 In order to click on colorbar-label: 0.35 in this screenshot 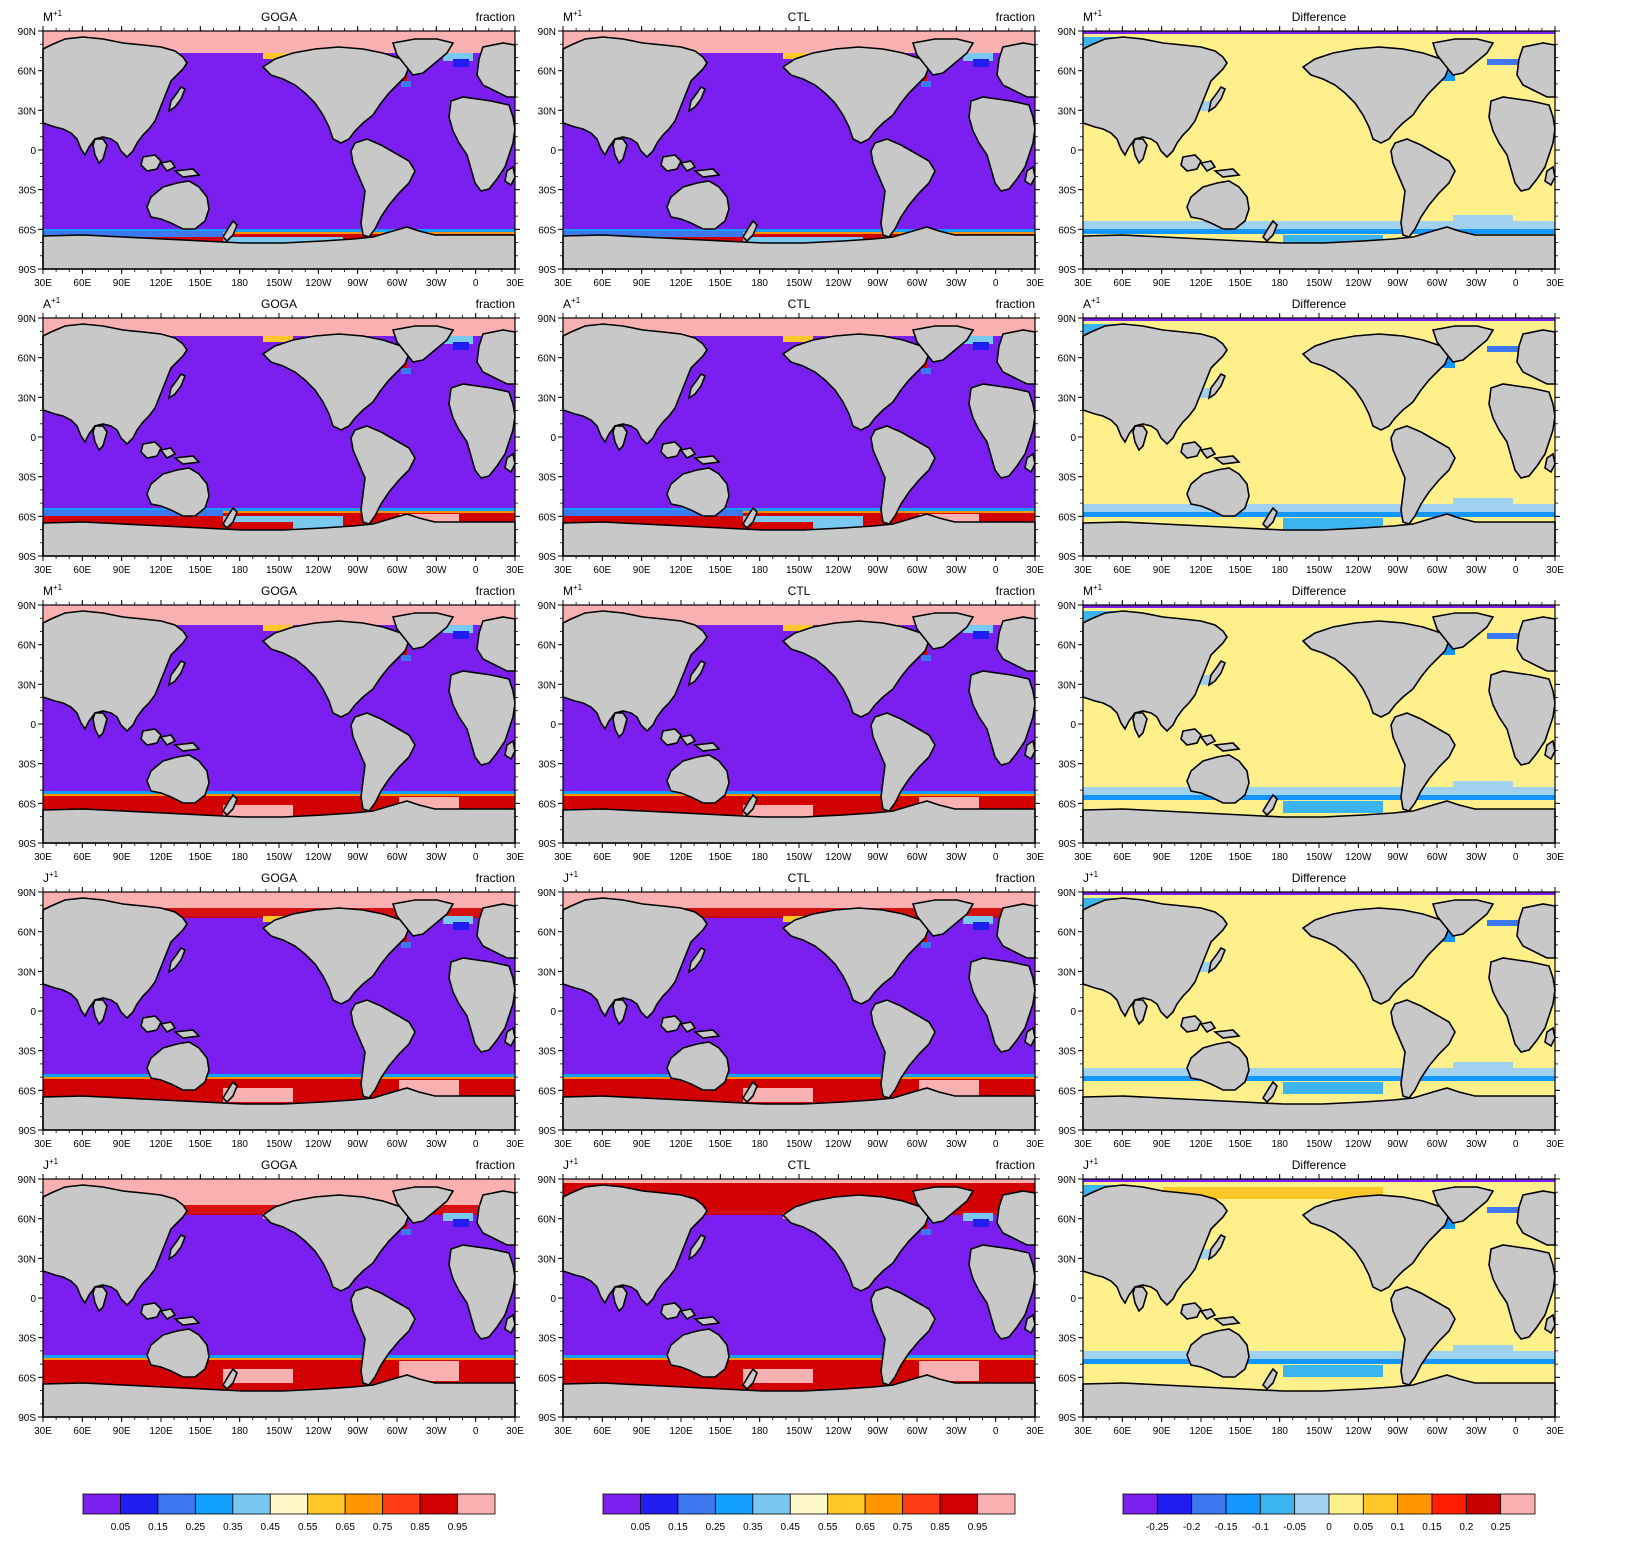, I will do `click(233, 1527)`.